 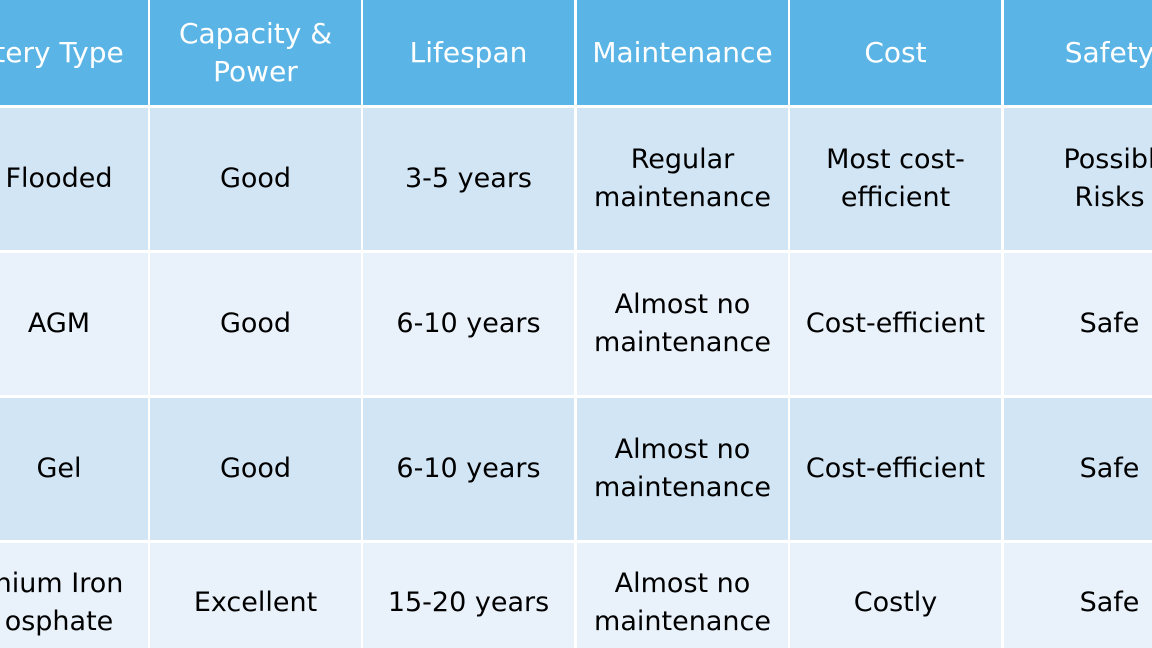 What do you see at coordinates (255, 52) in the screenshot?
I see `header-cell: Capacity & Power` at bounding box center [255, 52].